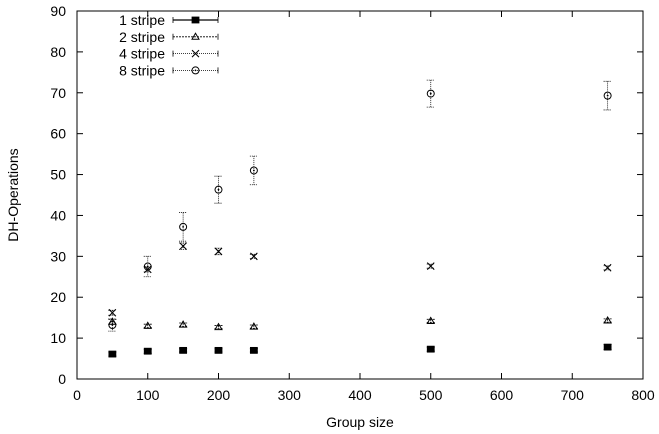 The width and height of the screenshot is (659, 434). I want to click on y-axis-label: DH-Operations, so click(13, 194).